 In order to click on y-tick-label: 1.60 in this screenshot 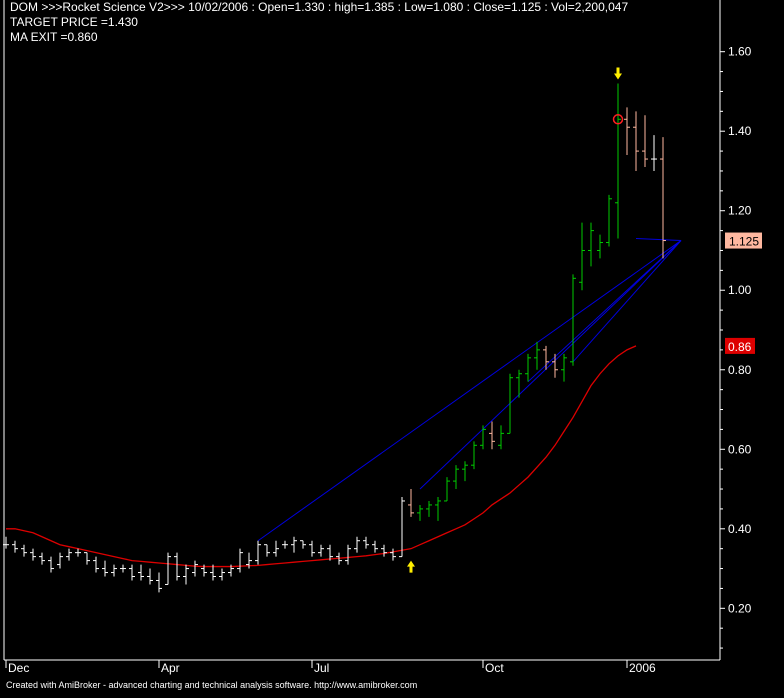, I will do `click(740, 52)`.